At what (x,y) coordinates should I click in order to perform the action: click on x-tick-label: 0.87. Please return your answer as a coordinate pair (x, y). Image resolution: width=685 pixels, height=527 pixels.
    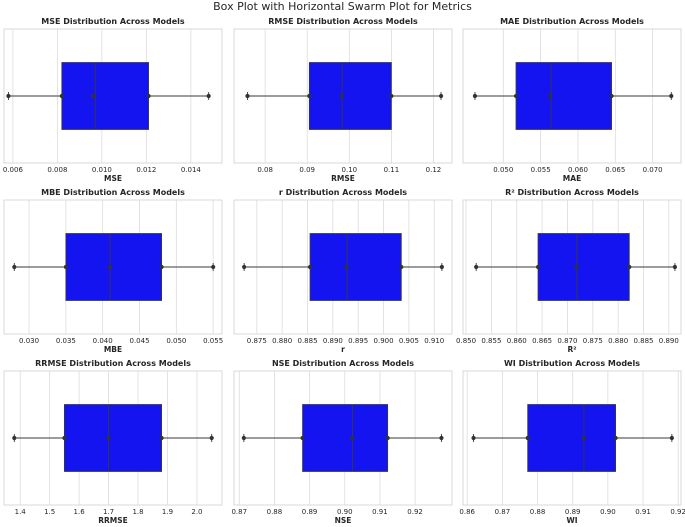
    Looking at the image, I should click on (239, 512).